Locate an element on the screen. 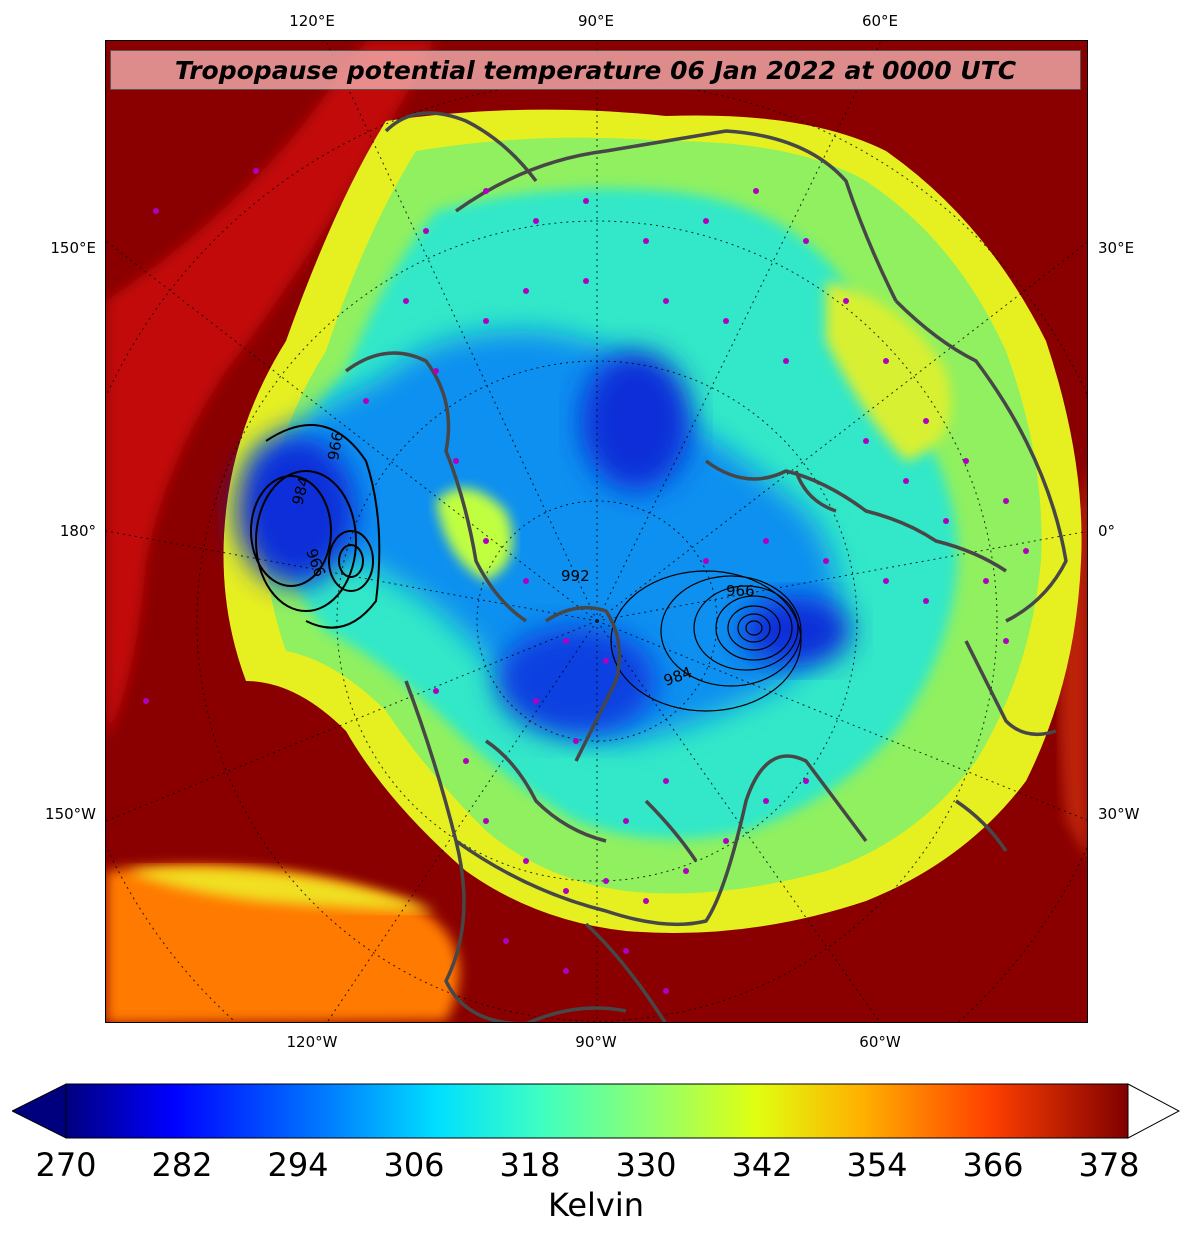 The height and width of the screenshot is (1238, 1192). colorbar-tick: 330 is located at coordinates (646, 1165).